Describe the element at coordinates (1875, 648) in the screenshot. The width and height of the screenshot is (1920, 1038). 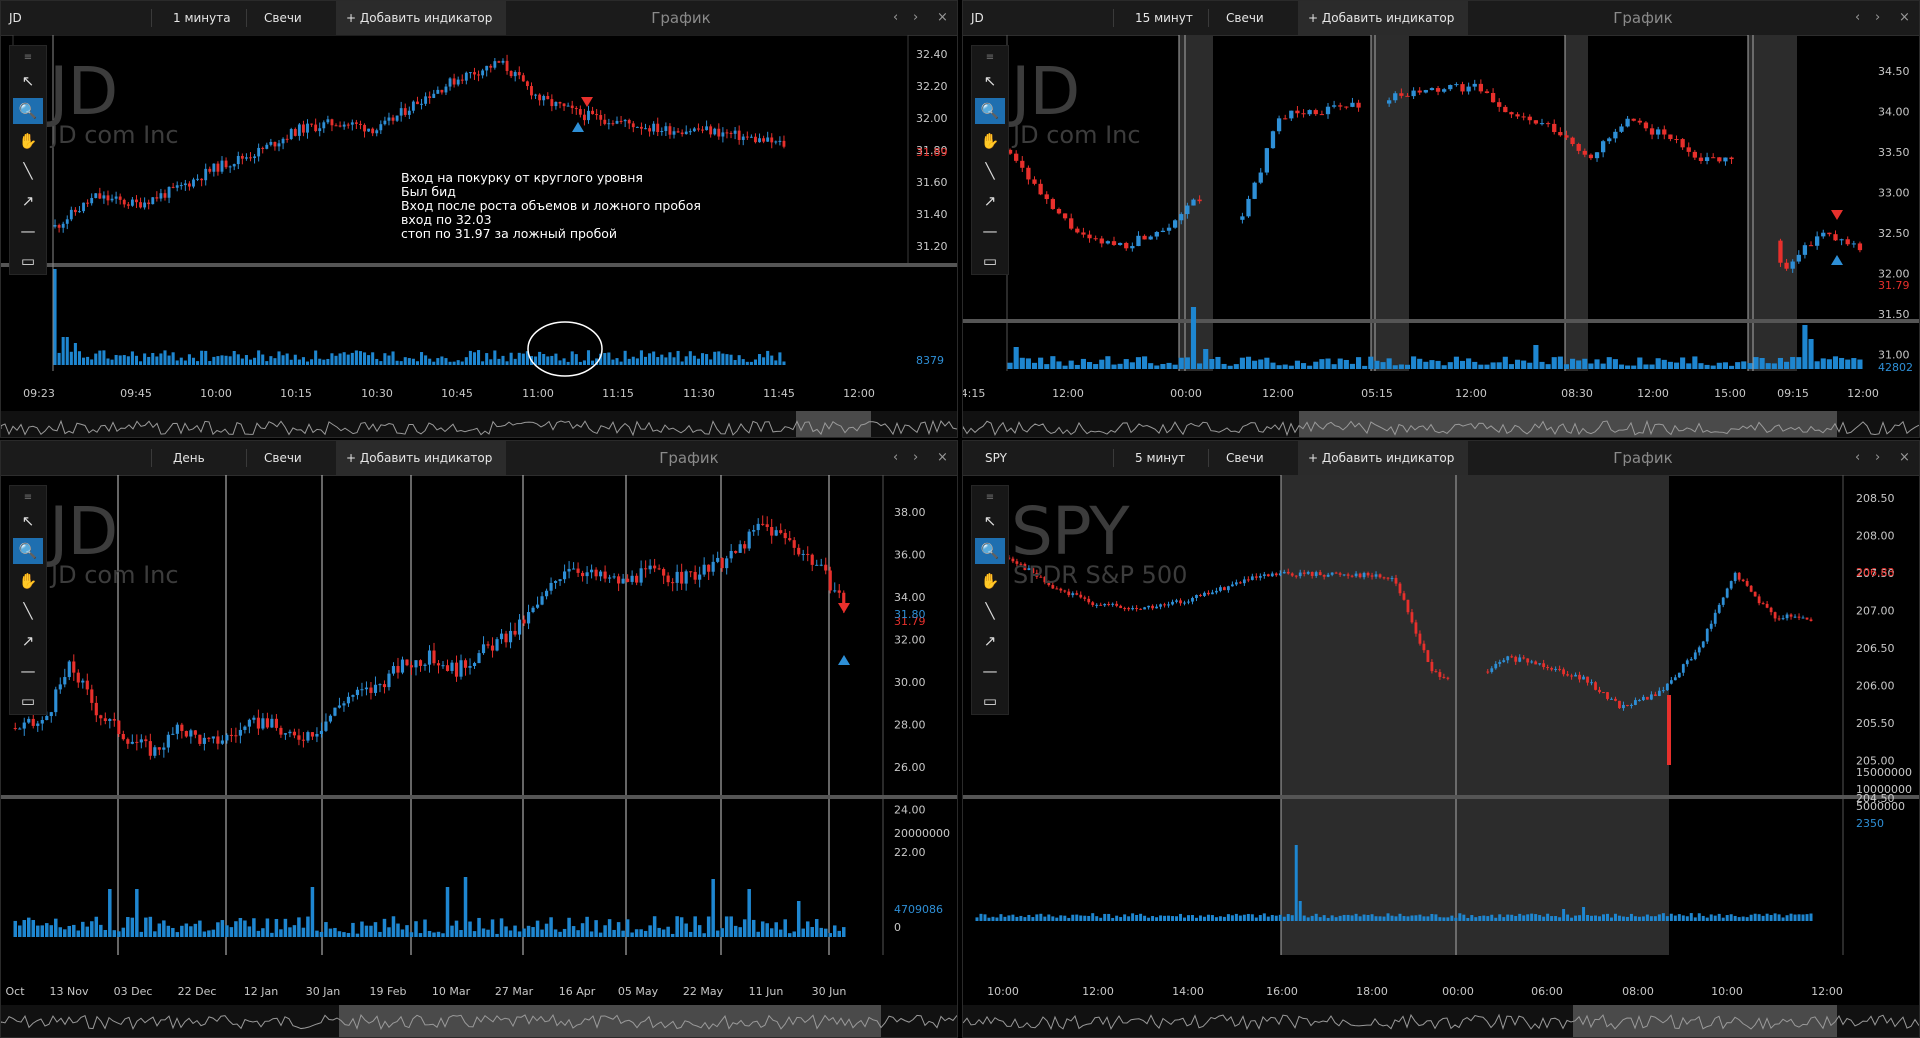
I see `price-tick-label: 206.50` at that location.